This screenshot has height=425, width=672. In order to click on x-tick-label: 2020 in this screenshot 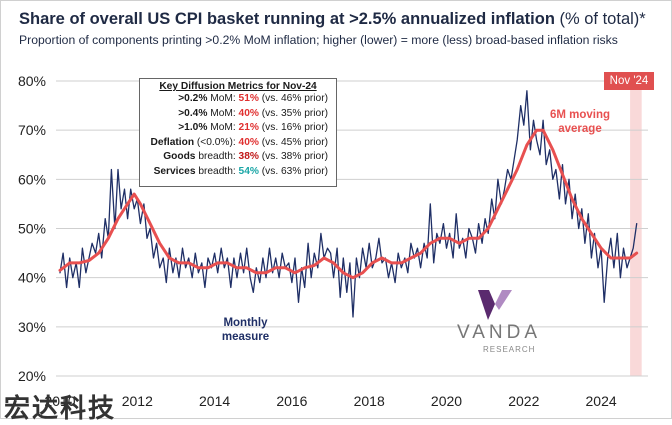, I will do `click(446, 401)`.